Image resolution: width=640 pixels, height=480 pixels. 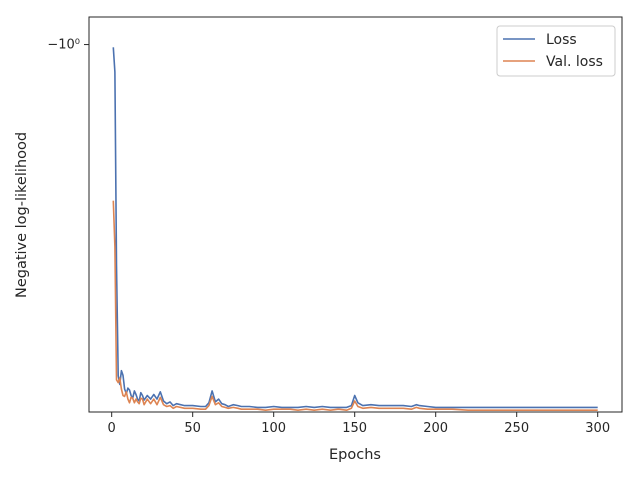 I want to click on x-tick-label: 250, so click(x=516, y=428).